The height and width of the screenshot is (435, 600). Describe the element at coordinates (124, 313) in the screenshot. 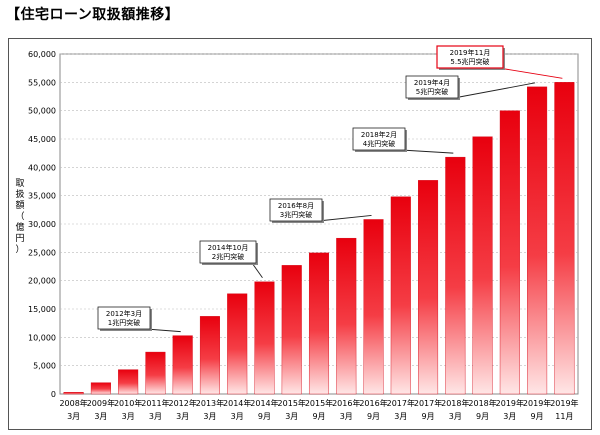

I see `callout-date: 2012年3月` at that location.